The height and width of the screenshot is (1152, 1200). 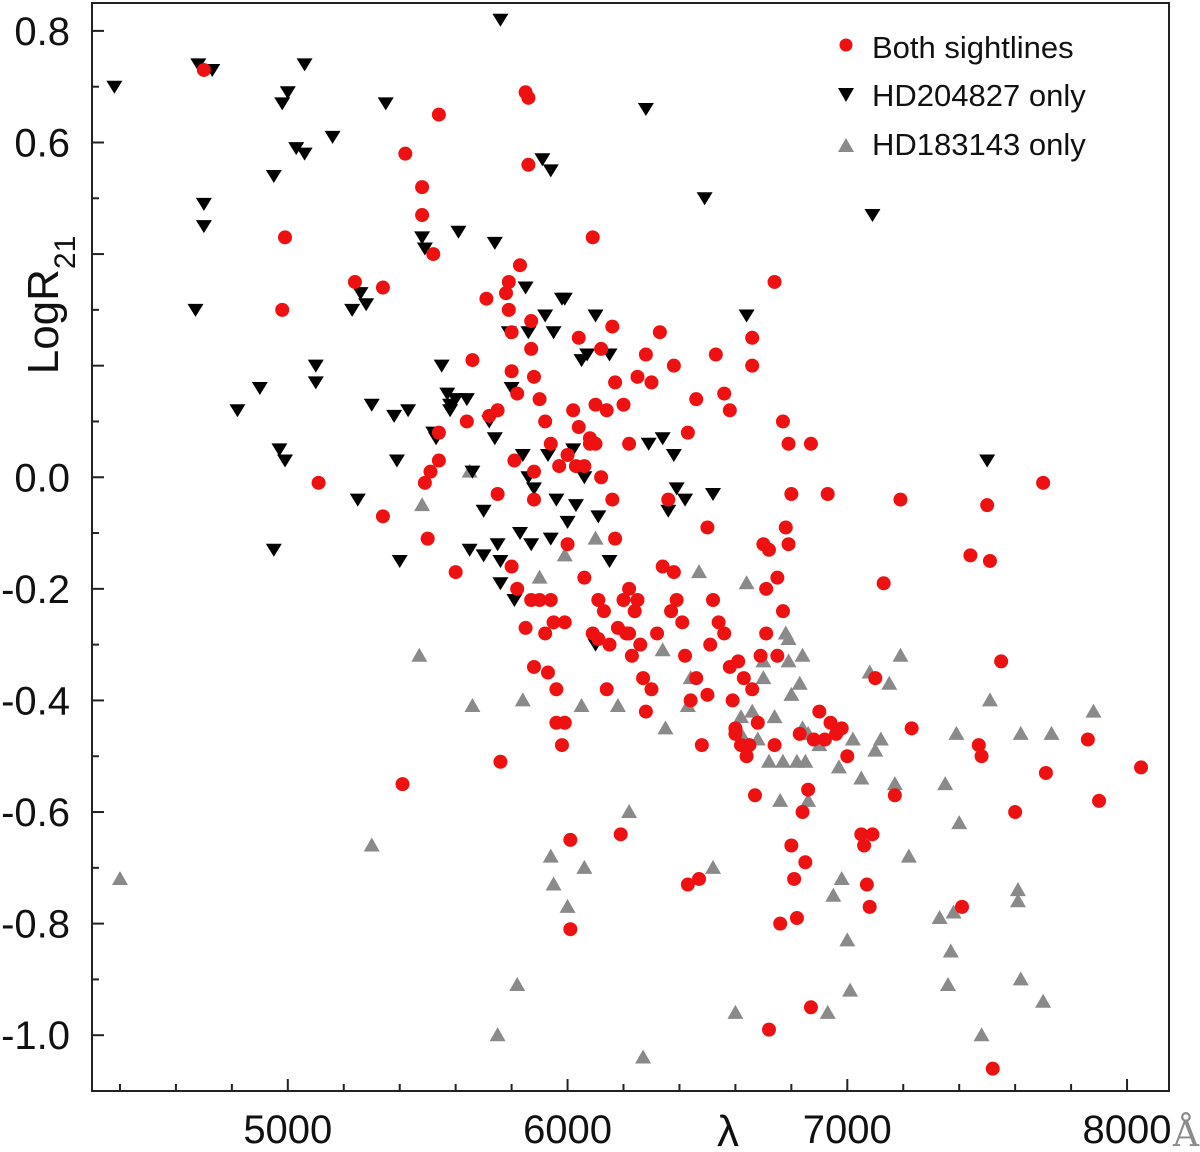 What do you see at coordinates (35, 534) in the screenshot?
I see `y-axis-tick-labels: 0.8 0.6 0.0 -0.2 -0.4 -0.6 -0.8 -1.0` at bounding box center [35, 534].